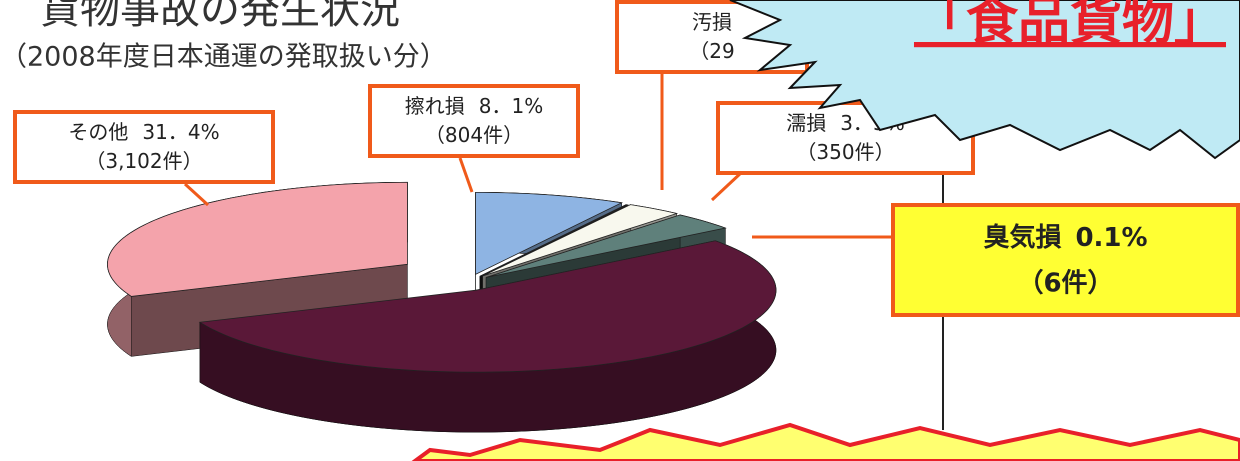  Describe the element at coordinates (1111, 238) in the screenshot. I see `value-label: 0.1%` at that location.